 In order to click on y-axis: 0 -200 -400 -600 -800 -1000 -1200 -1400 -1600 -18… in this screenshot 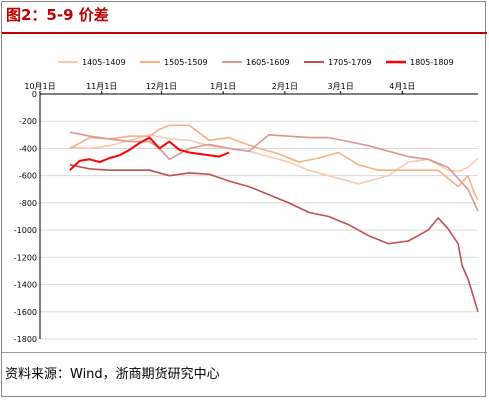, I will do `click(27, 217)`.